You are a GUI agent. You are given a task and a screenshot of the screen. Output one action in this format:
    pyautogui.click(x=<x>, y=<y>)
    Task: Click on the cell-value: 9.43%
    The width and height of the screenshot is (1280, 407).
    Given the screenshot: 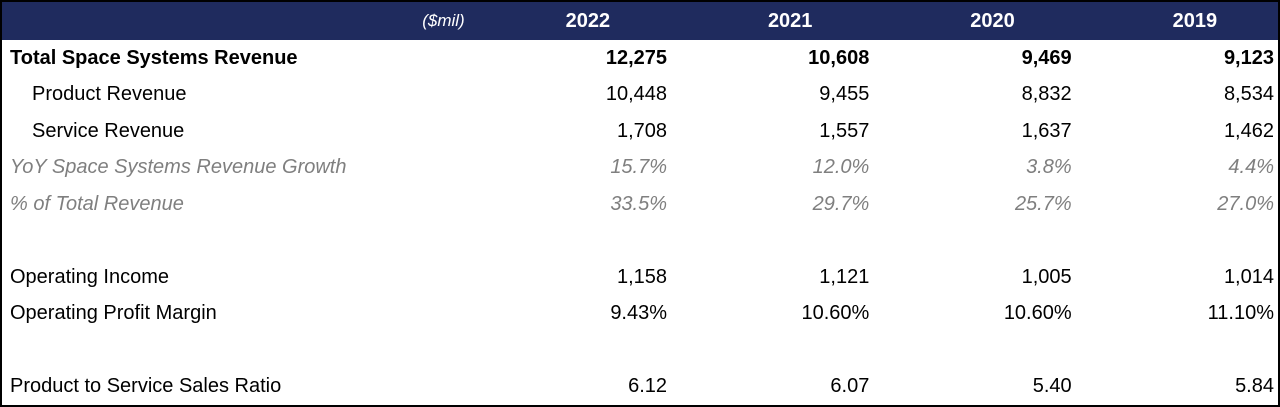 What is the action you would take?
    pyautogui.click(x=639, y=313)
    